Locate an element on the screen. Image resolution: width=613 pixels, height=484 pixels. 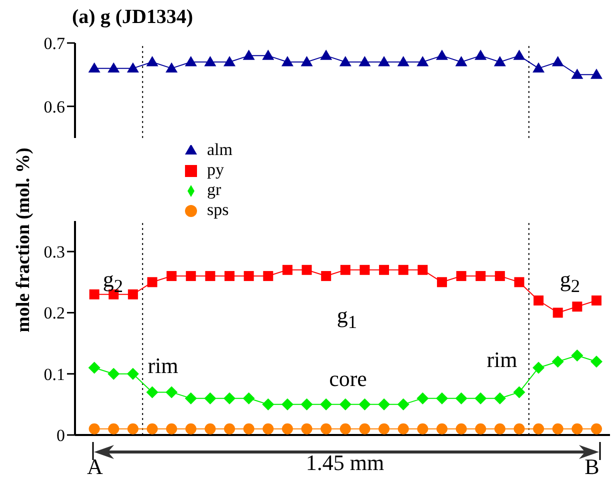
y-axis-title: mole fraction (mol. %) is located at coordinates (24, 240).